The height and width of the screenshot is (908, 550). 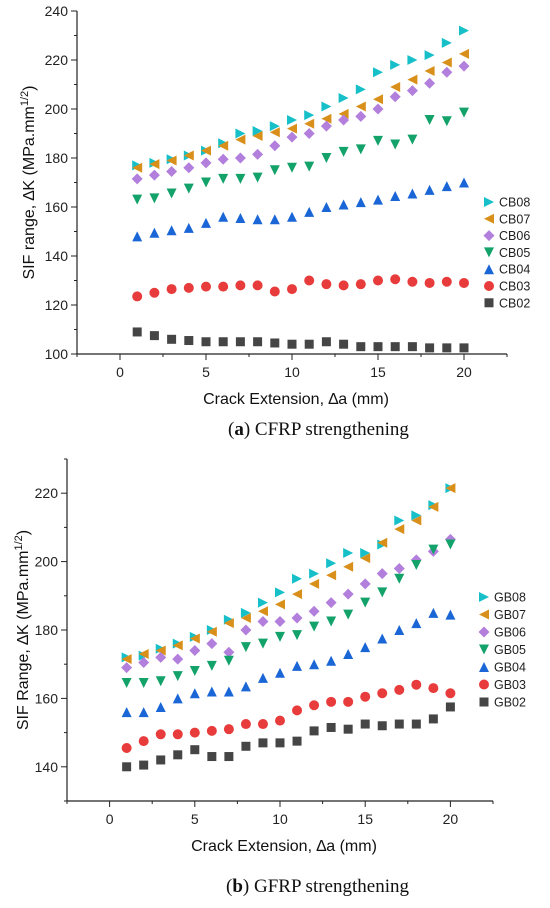 What do you see at coordinates (514, 287) in the screenshot?
I see `legend-label: CB03` at bounding box center [514, 287].